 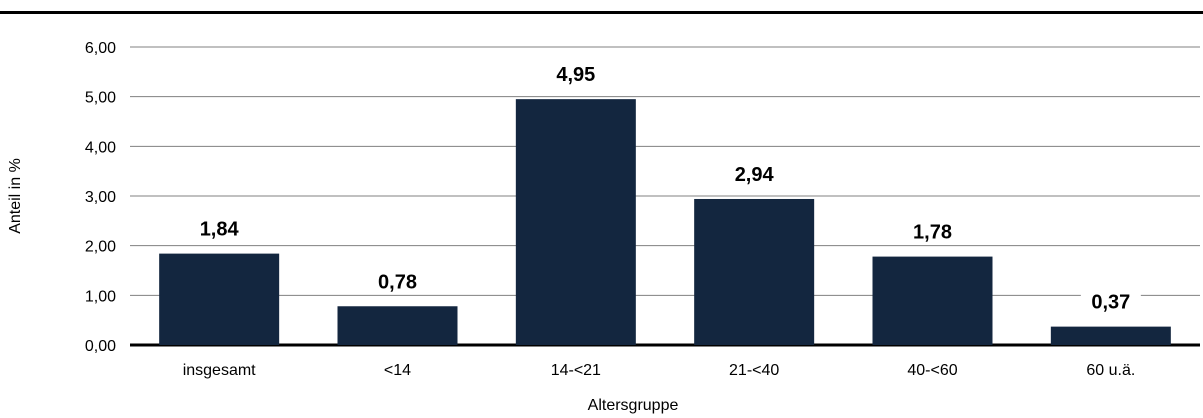 I want to click on value-label: 2,94, so click(x=755, y=175).